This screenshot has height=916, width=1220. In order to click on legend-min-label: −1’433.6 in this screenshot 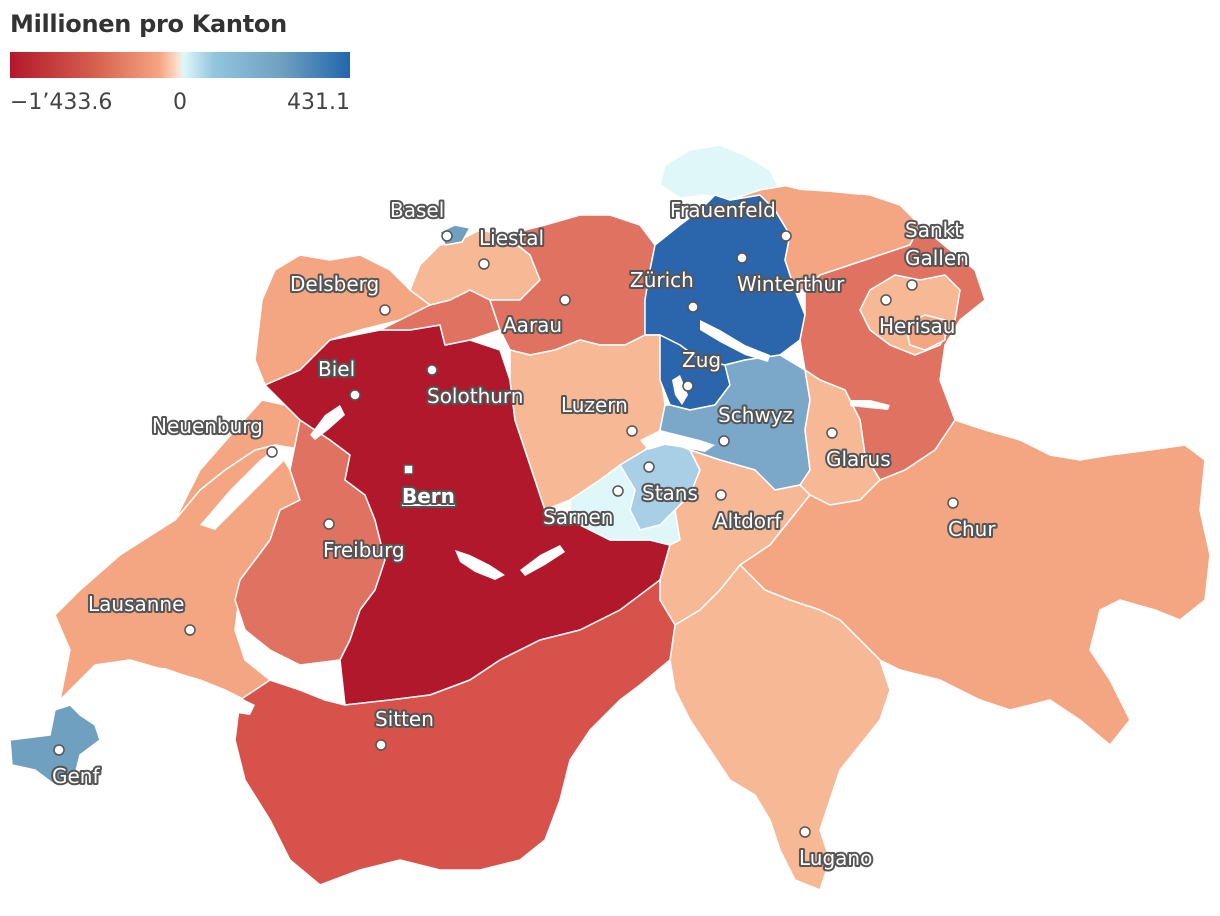, I will do `click(61, 102)`.